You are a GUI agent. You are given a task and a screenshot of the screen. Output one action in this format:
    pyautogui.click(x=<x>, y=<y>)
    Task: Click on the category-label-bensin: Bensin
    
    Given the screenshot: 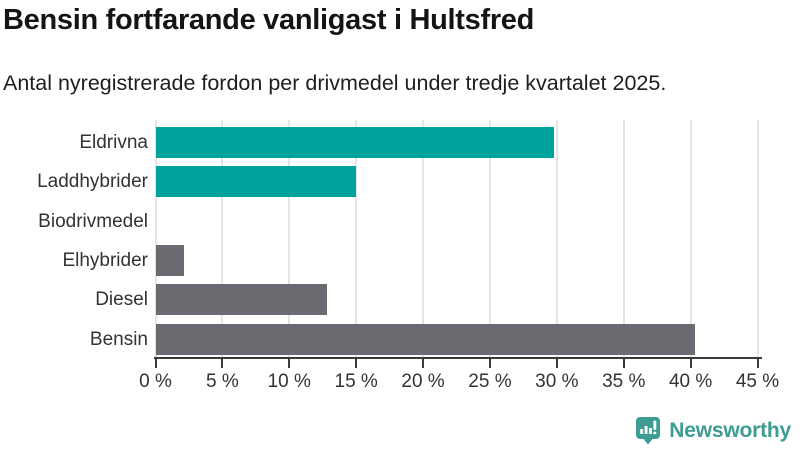 What is the action you would take?
    pyautogui.click(x=118, y=339)
    